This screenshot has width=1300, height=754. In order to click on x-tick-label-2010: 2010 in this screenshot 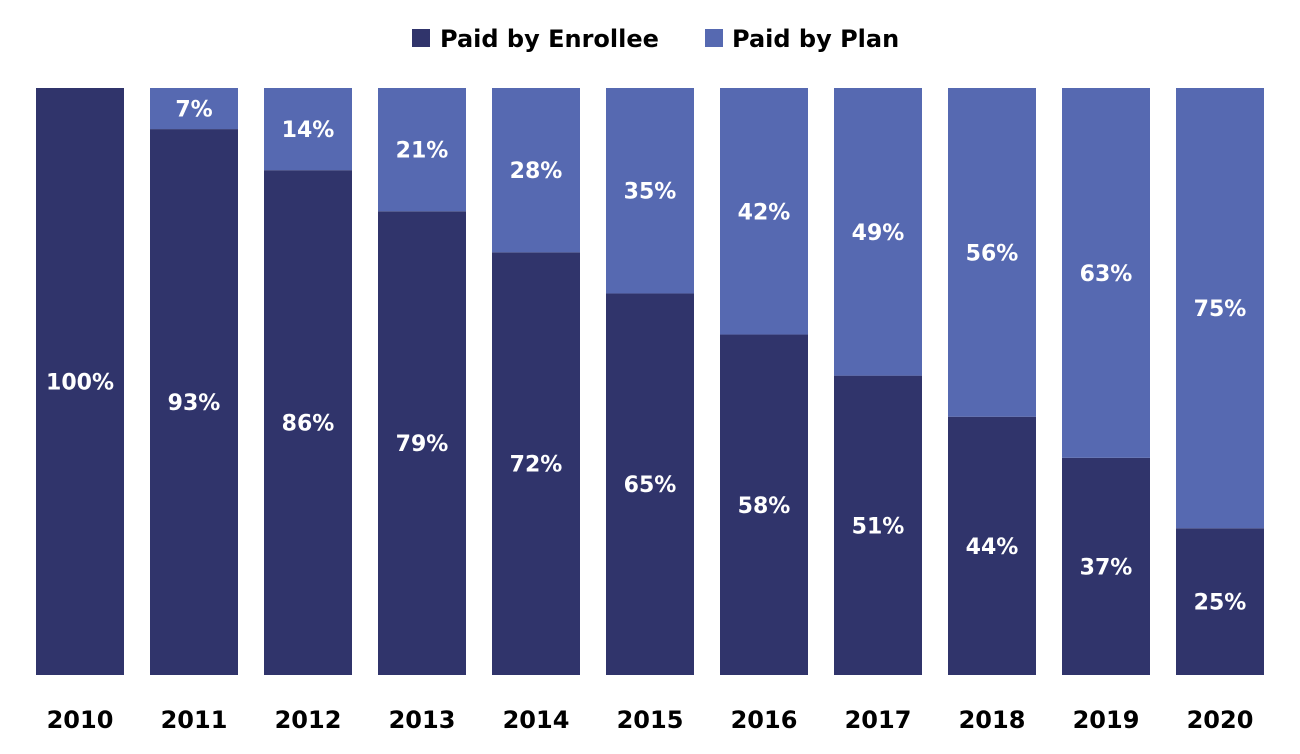, I will do `click(80, 720)`.